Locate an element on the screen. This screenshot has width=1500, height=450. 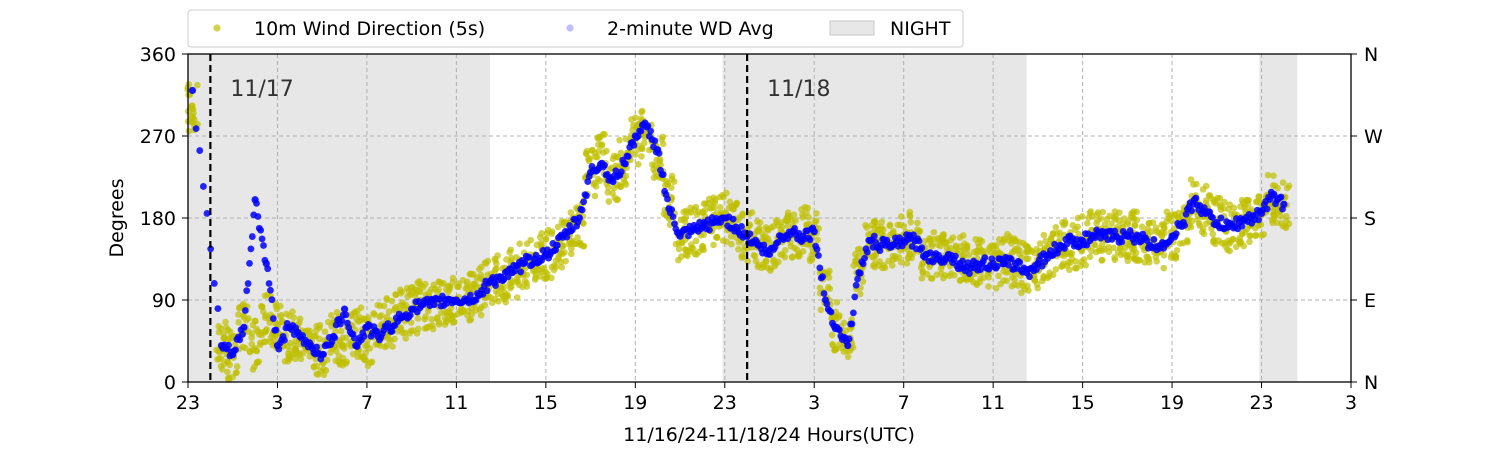
x-tick-label-4: 15 is located at coordinates (546, 403).